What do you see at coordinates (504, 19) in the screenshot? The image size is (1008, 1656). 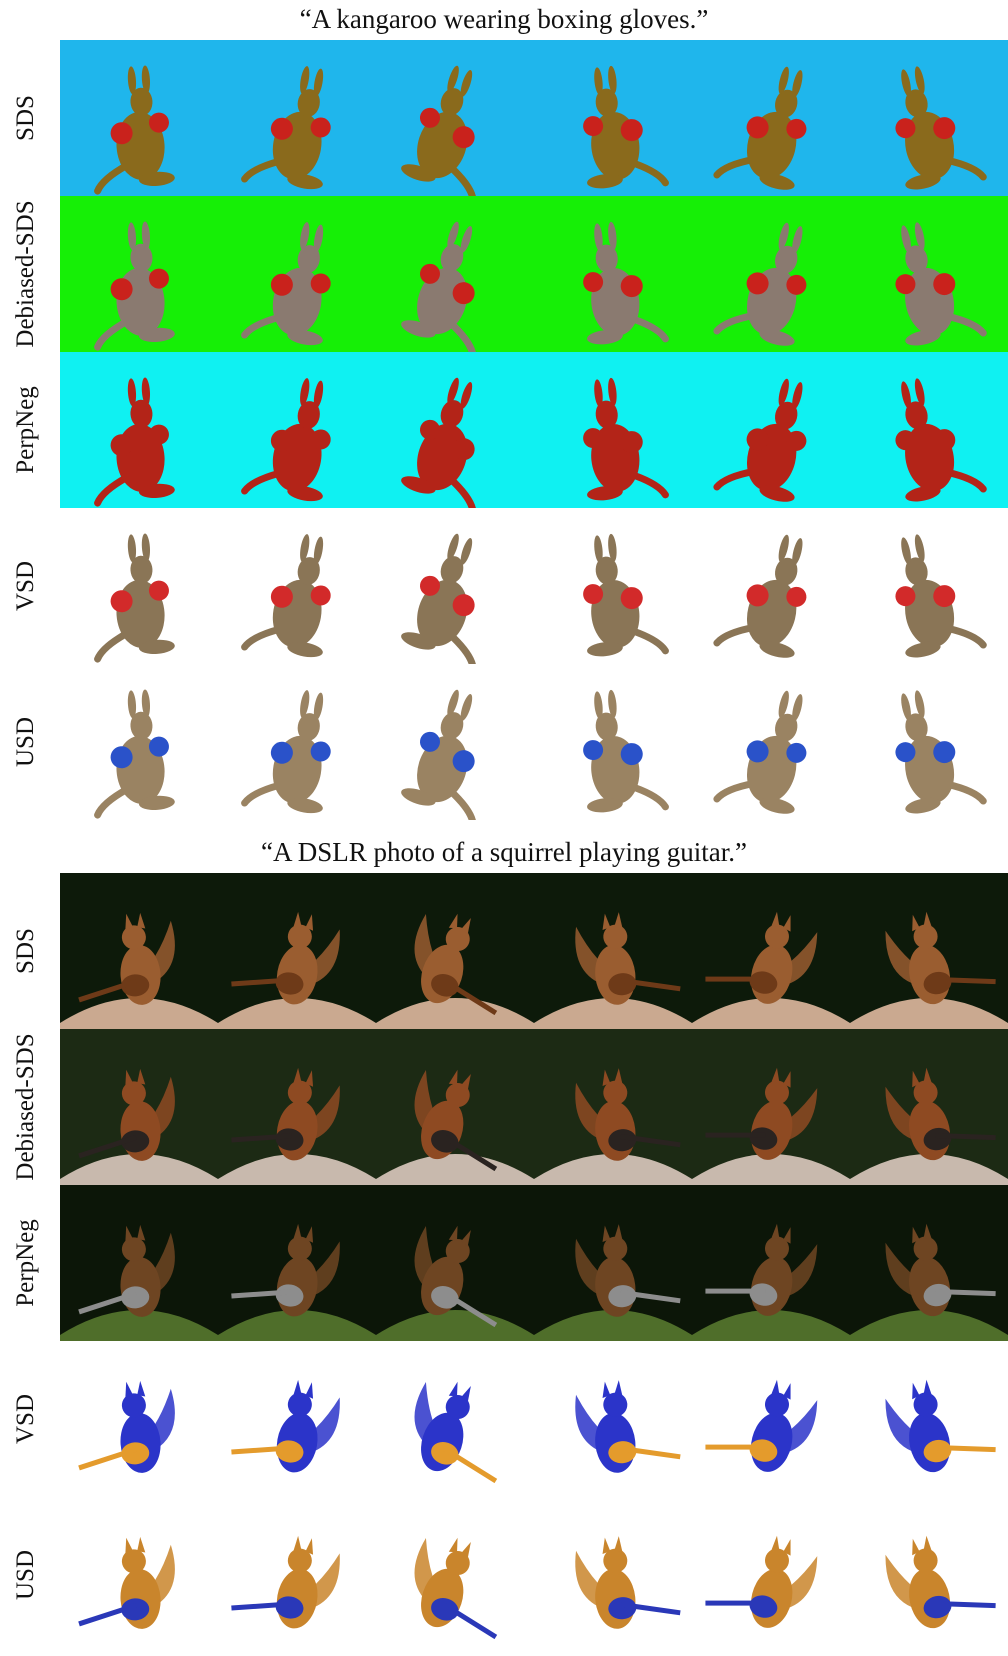 I see `figure-caption-kangaroo: “A kangaroo wearing boxing gloves.”` at bounding box center [504, 19].